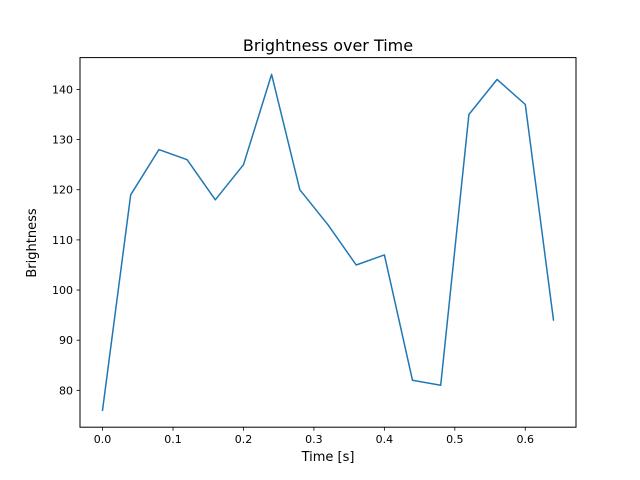 This screenshot has height=480, width=640. What do you see at coordinates (328, 457) in the screenshot?
I see `x-axis-label: Time [s]` at bounding box center [328, 457].